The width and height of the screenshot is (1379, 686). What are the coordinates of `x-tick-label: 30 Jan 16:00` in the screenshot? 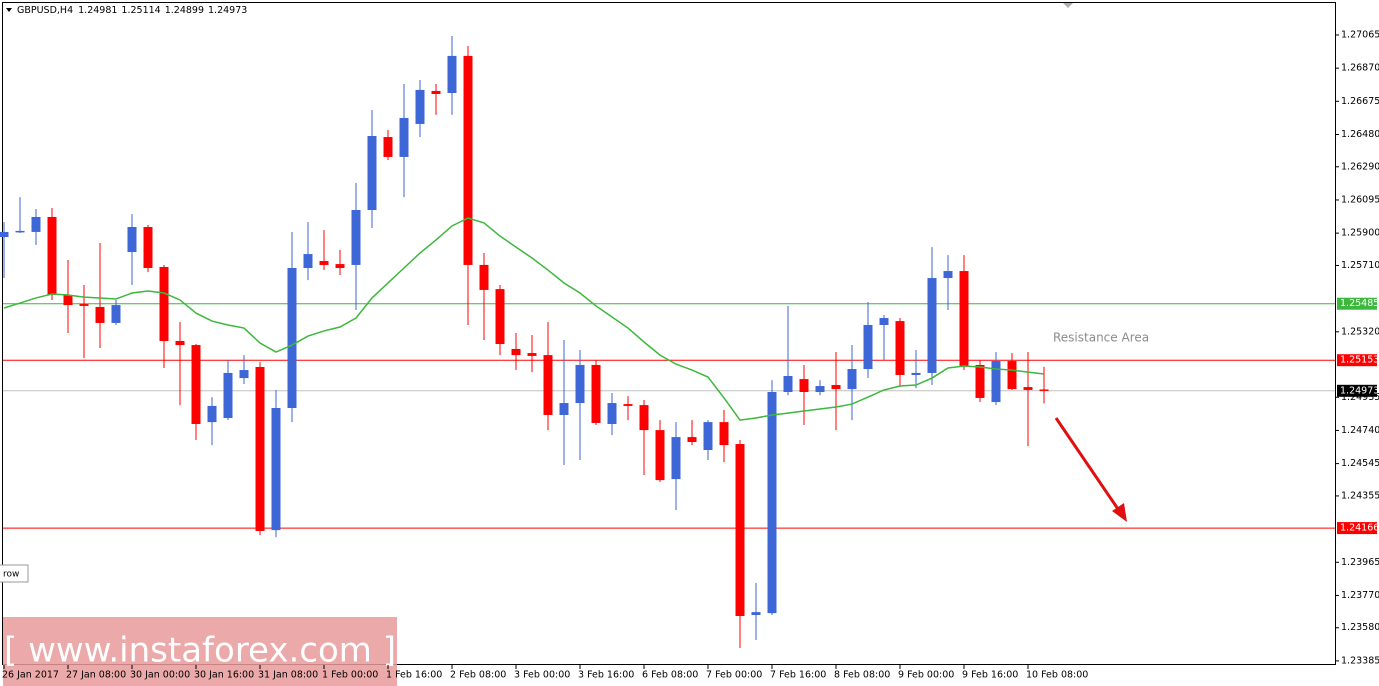 It's located at (224, 675).